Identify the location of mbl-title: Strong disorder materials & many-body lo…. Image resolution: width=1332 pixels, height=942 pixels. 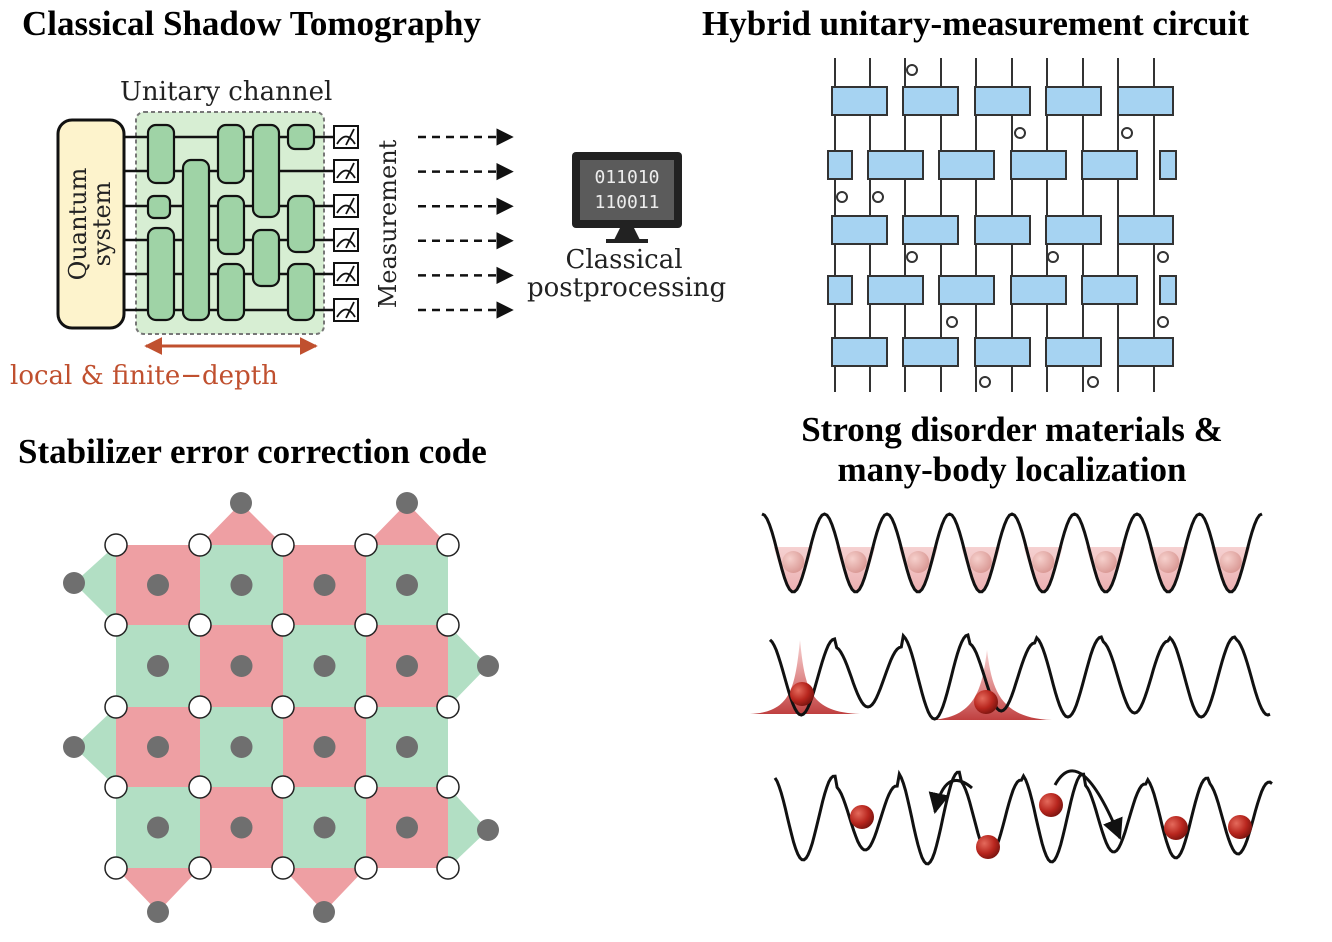
(1012, 450).